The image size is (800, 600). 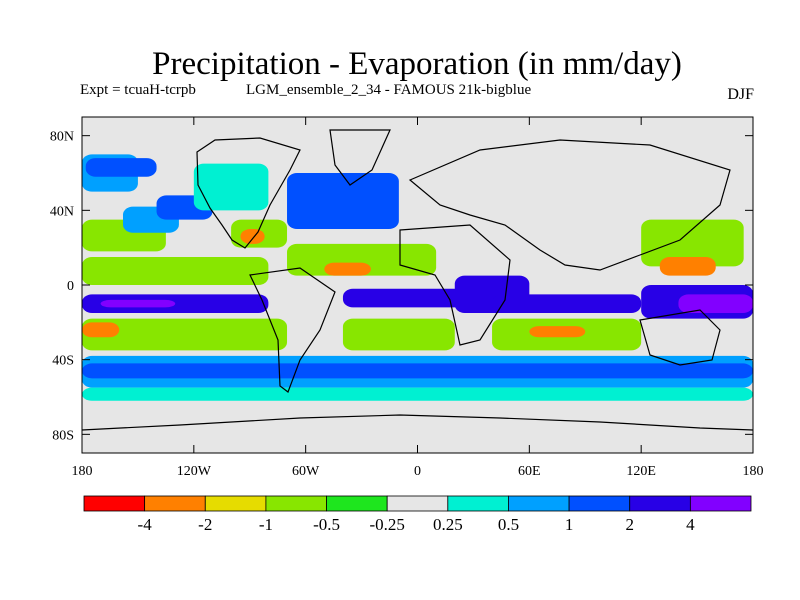 I want to click on region-southern-ocean-outer, so click(x=417, y=394).